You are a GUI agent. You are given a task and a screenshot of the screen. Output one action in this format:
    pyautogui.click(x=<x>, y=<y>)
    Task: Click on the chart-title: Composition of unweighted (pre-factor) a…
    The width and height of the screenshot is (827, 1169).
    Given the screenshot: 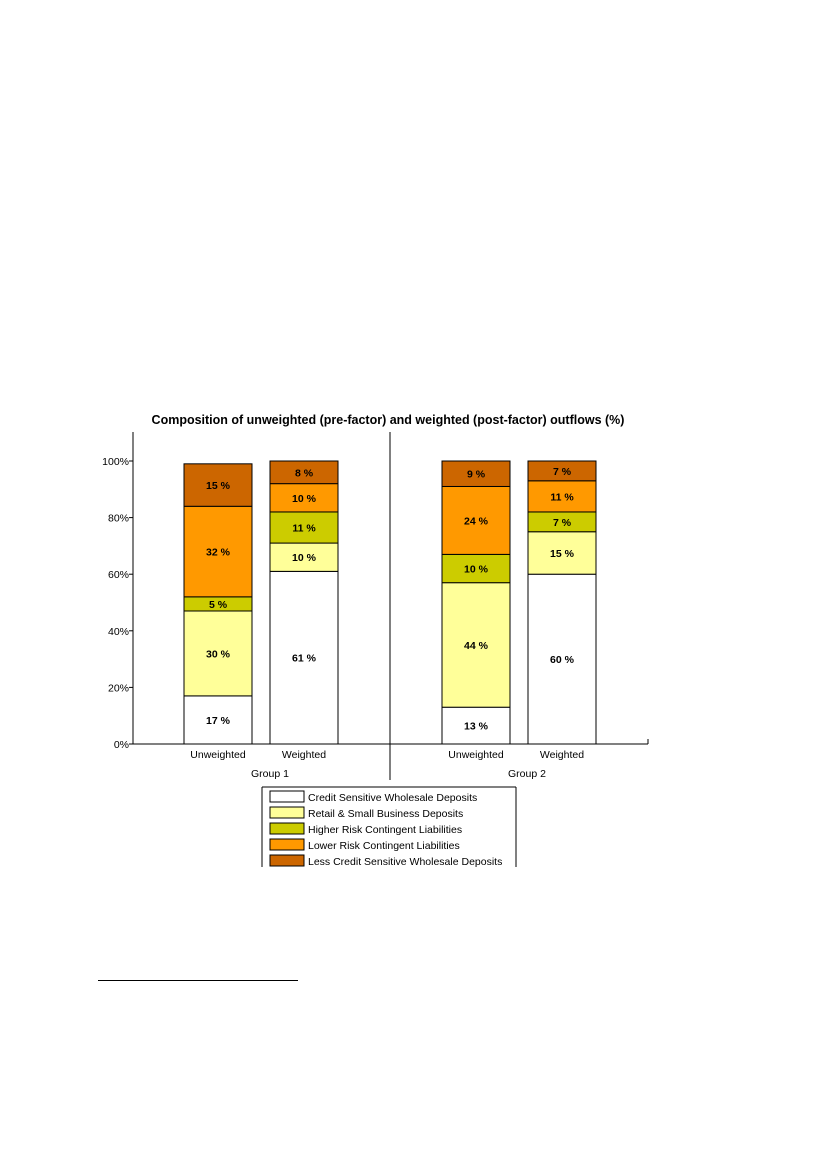 What is the action you would take?
    pyautogui.click(x=388, y=420)
    